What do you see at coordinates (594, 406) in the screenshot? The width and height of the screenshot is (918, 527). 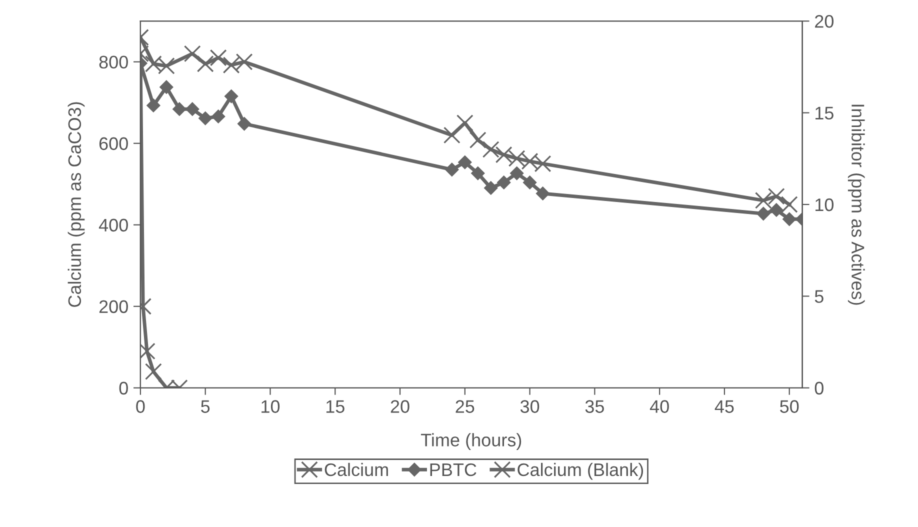 I see `x-tick-label: 35` at bounding box center [594, 406].